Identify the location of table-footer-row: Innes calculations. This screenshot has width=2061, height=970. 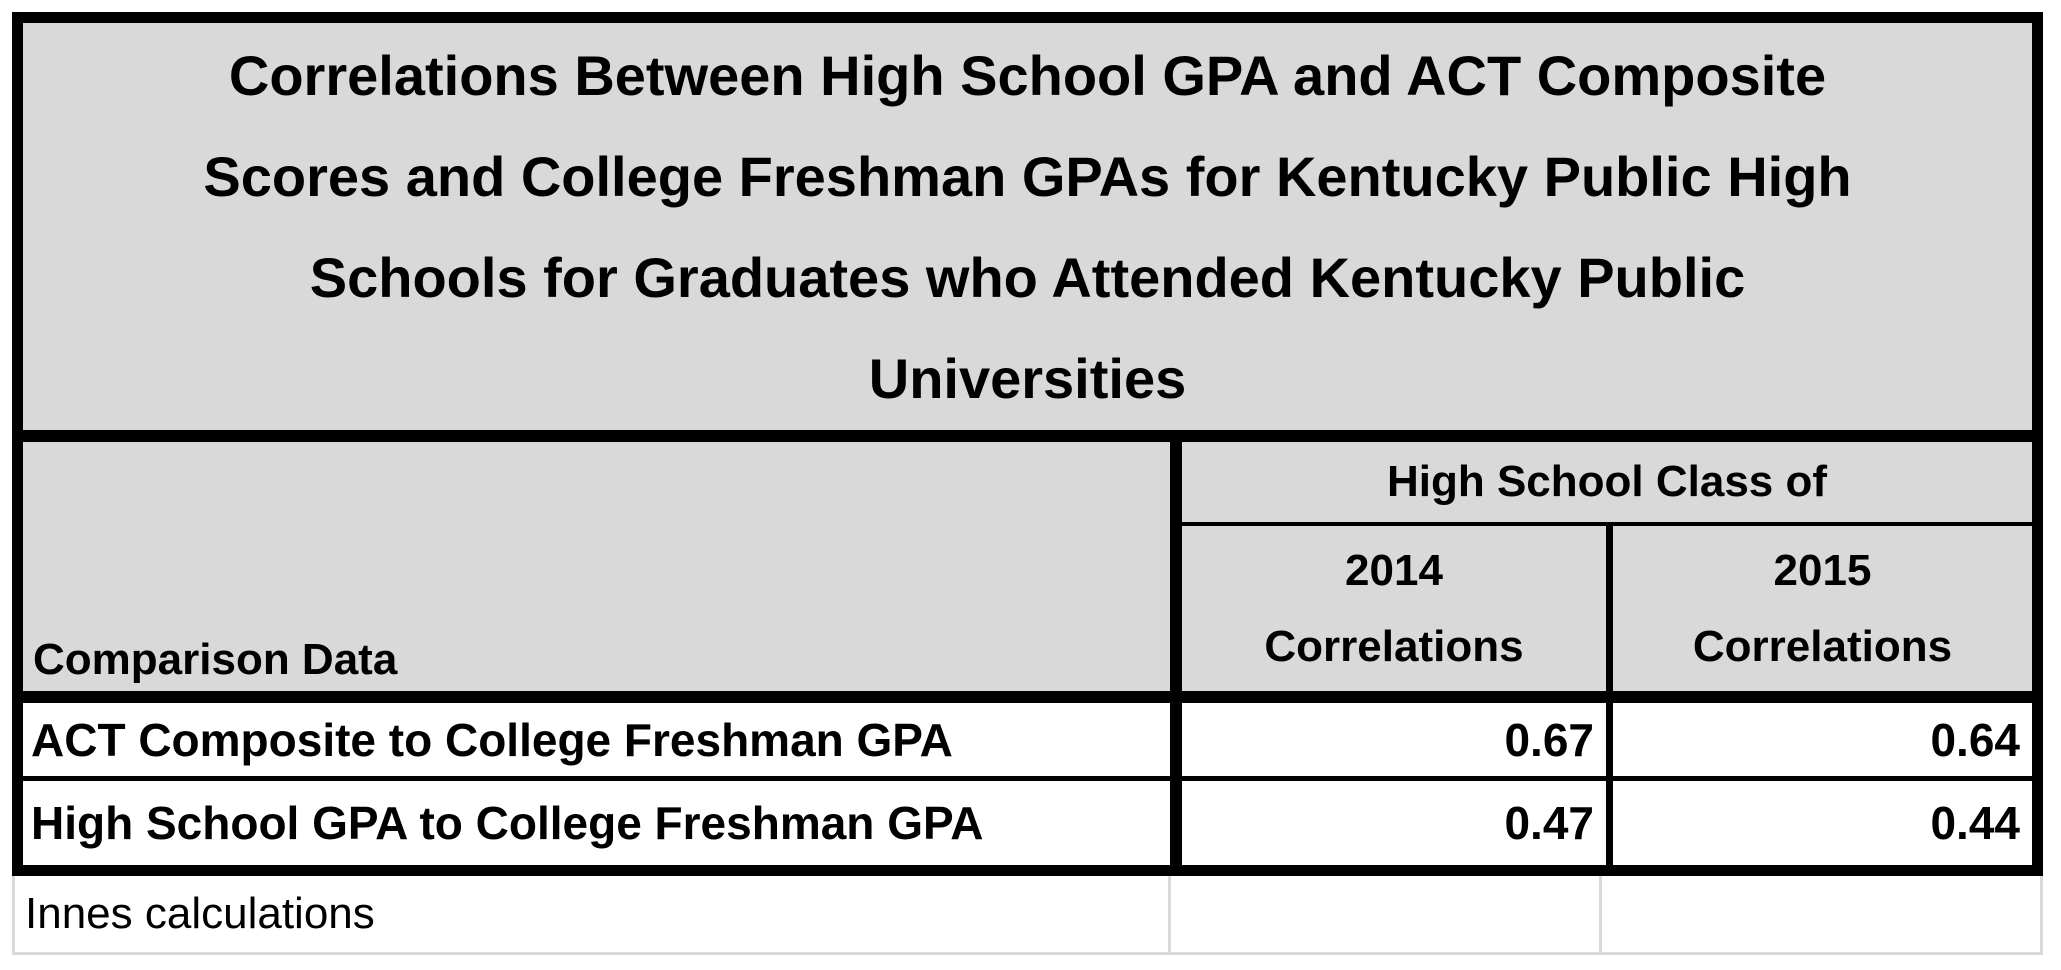
(1027, 915).